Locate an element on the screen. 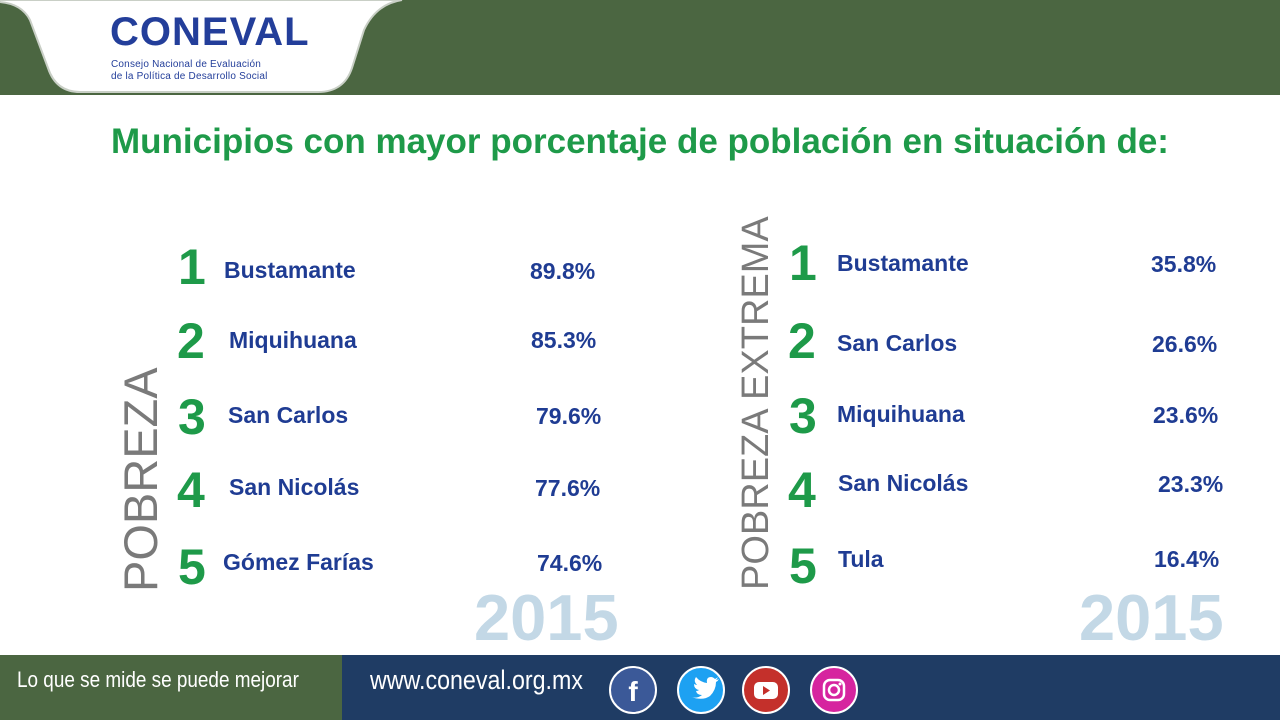  pobreza-pct: 89.8% is located at coordinates (563, 271).